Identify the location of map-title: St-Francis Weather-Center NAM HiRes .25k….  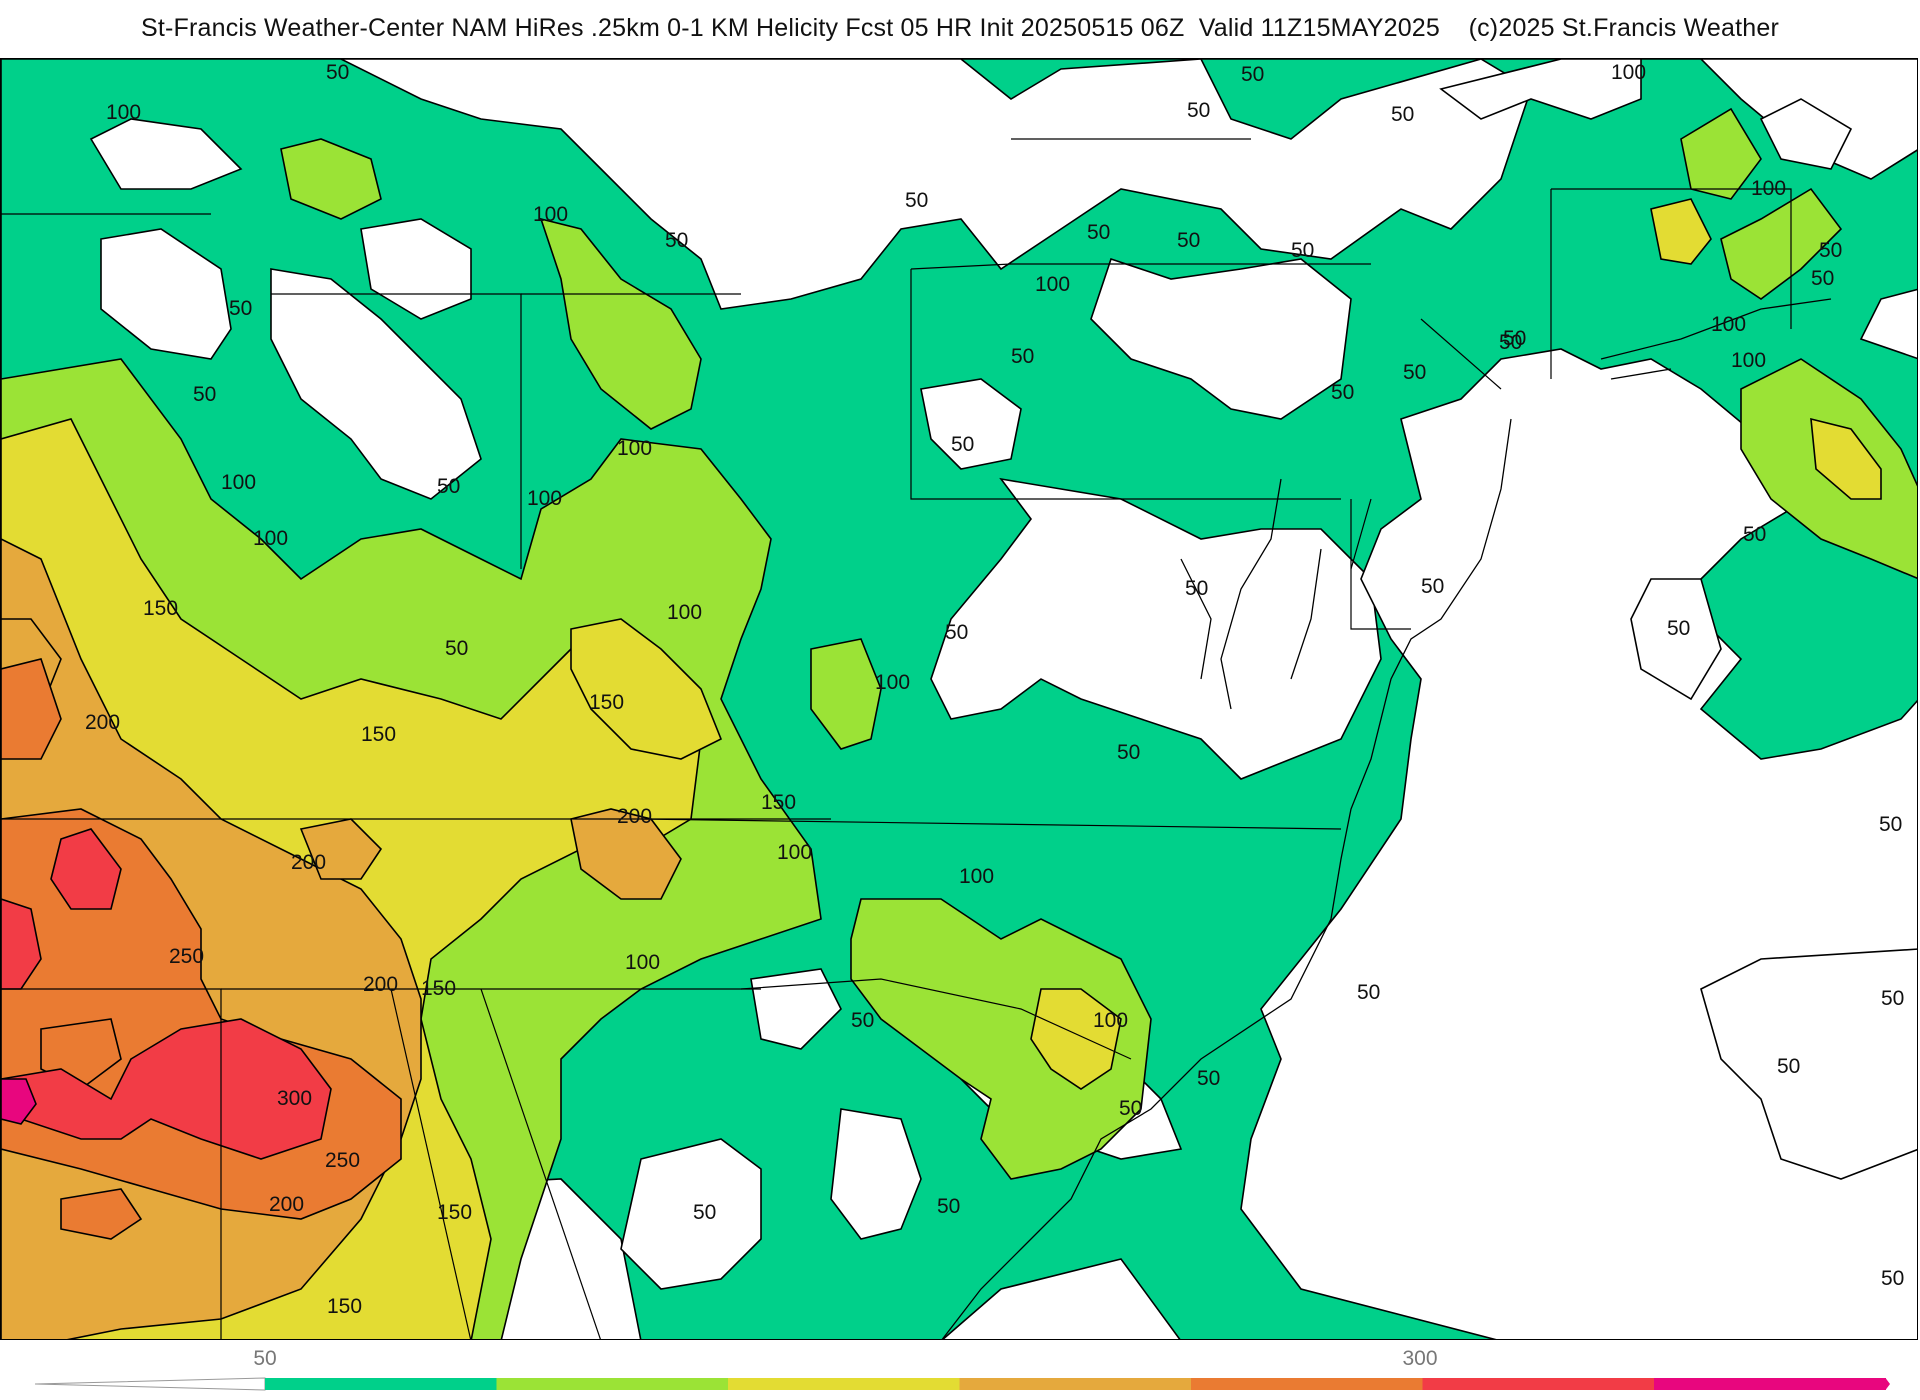
(959, 28).